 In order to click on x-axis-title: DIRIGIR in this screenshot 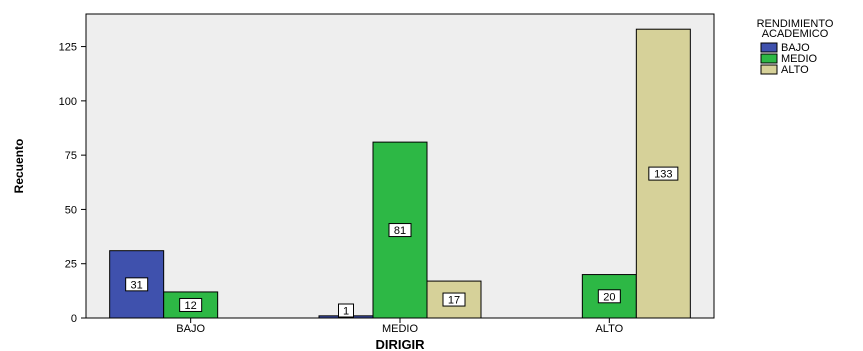, I will do `click(400, 344)`.